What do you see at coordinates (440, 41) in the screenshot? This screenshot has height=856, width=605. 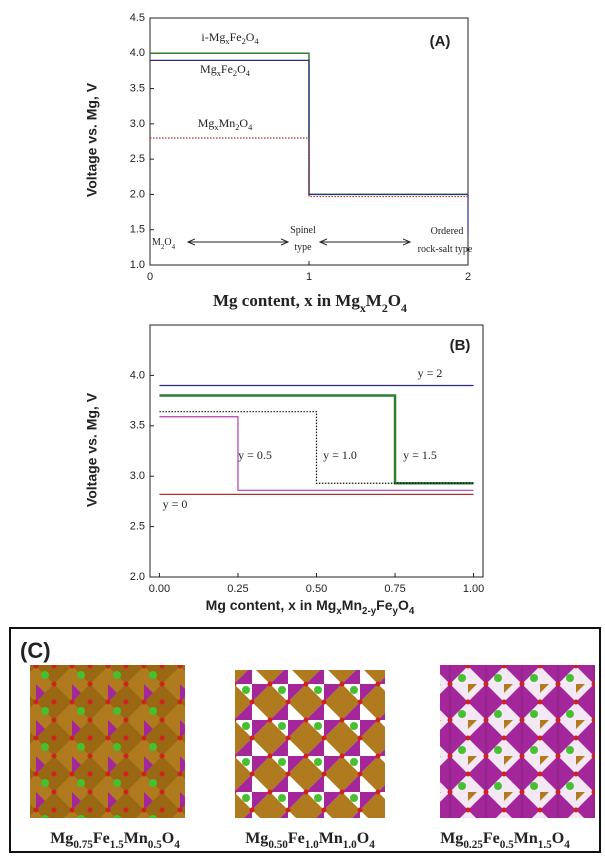 I see `annotation: (A)` at bounding box center [440, 41].